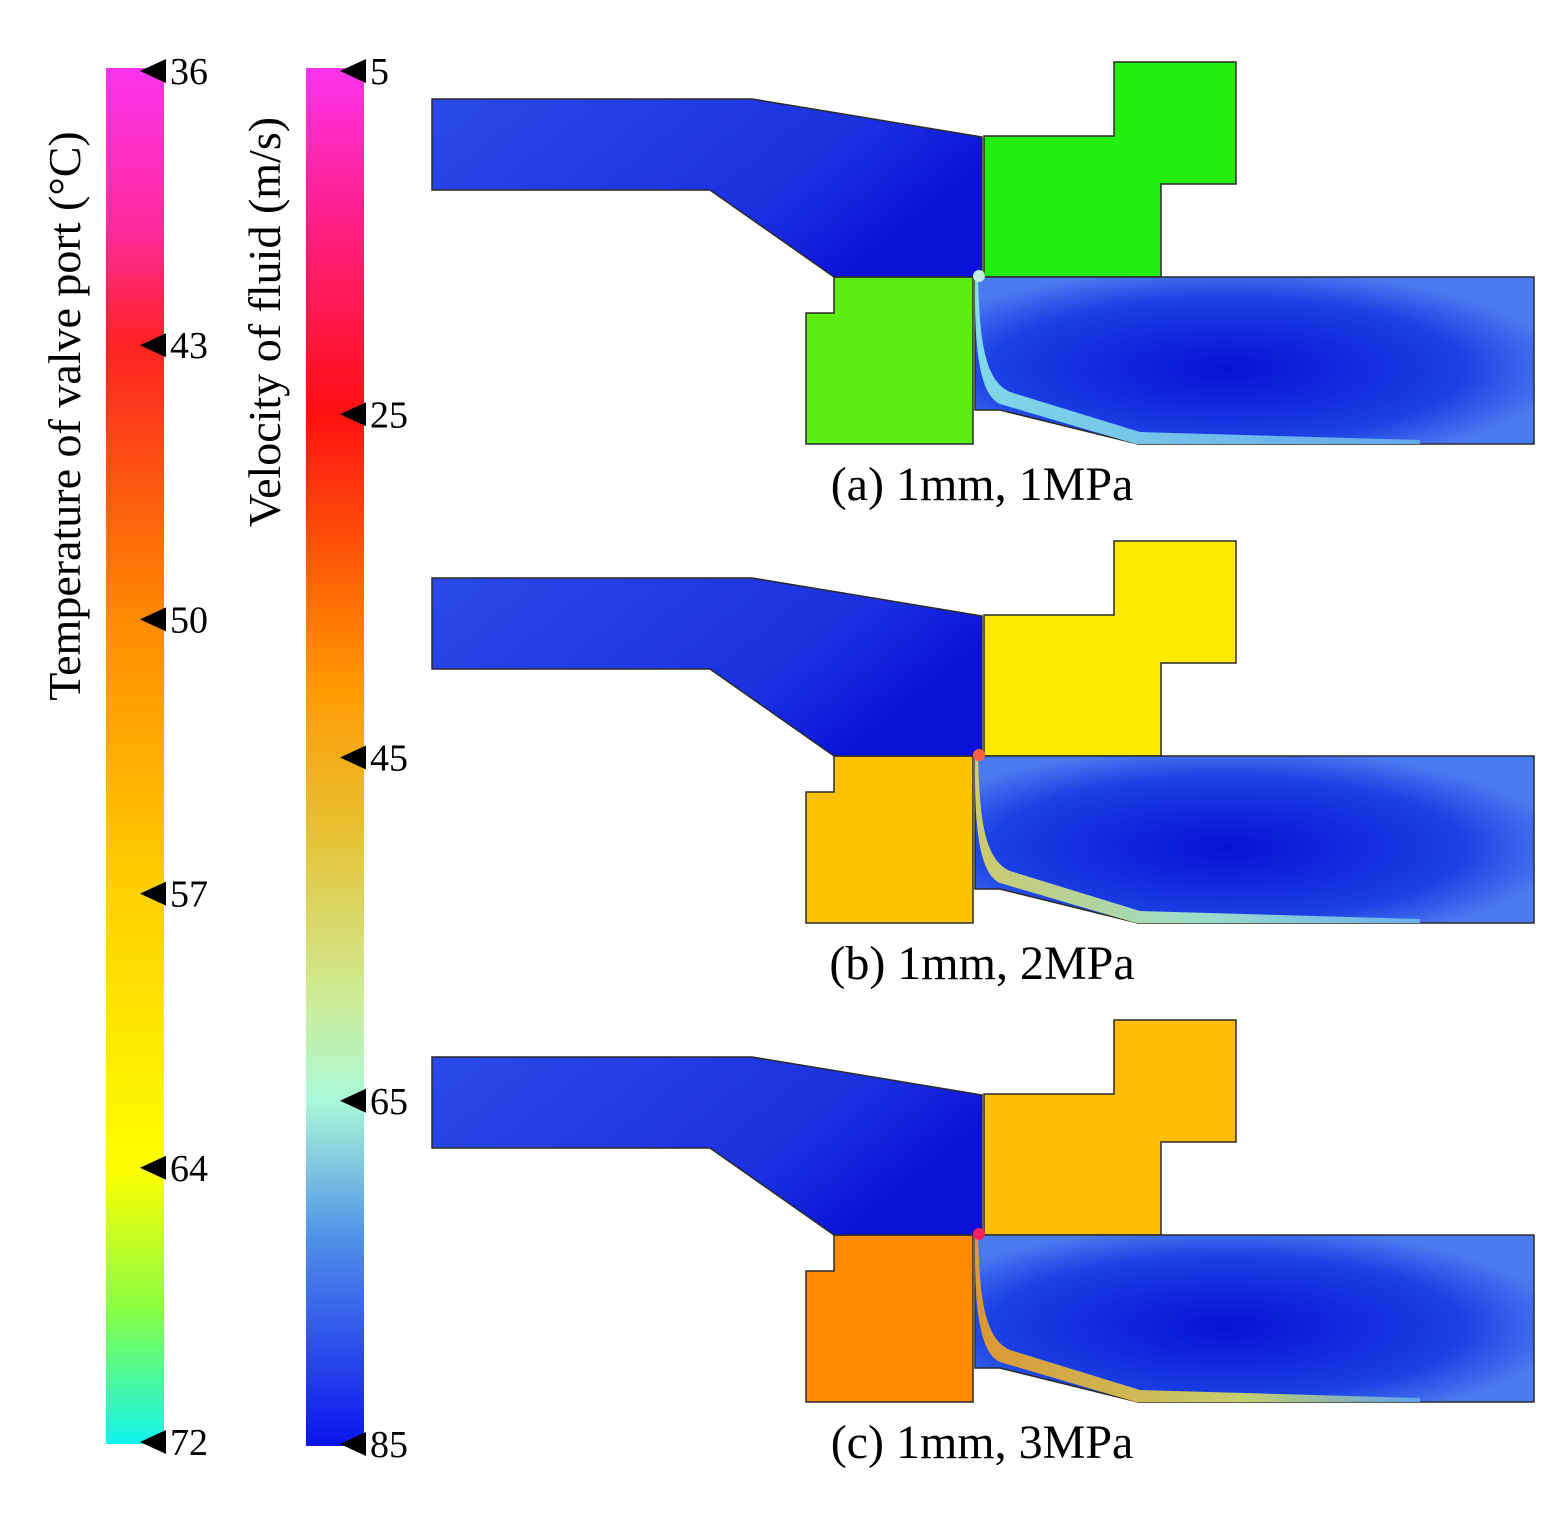 This screenshot has width=1566, height=1524. I want to click on panel-caption: (a) 1mm, 1MPa, so click(982, 484).